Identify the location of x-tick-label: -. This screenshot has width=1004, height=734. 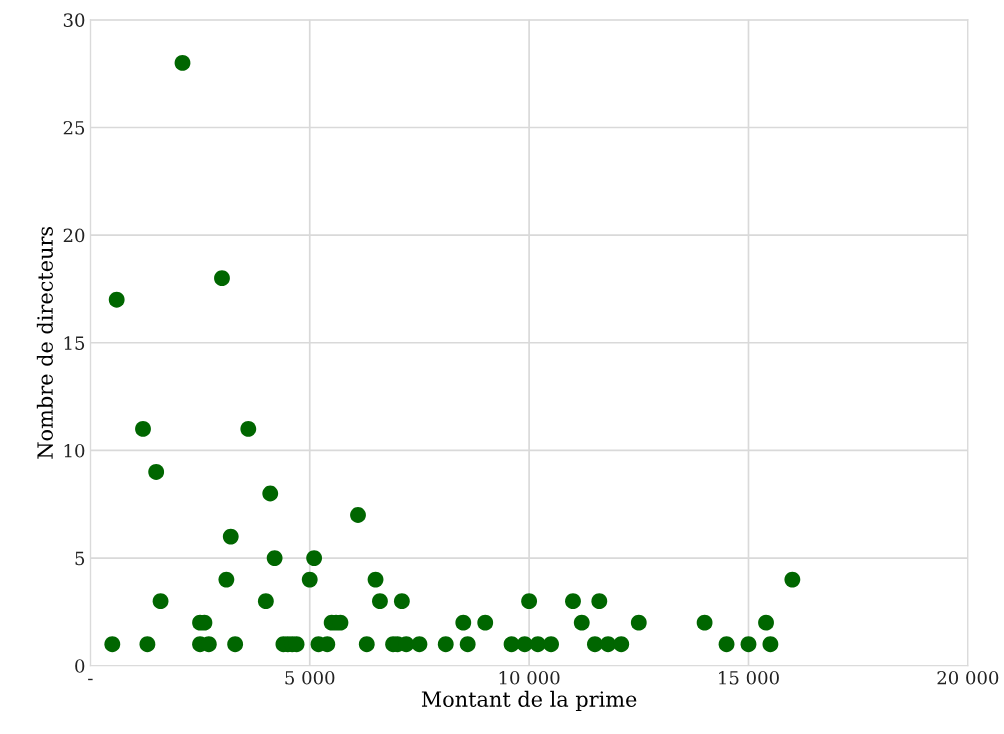
(90, 679).